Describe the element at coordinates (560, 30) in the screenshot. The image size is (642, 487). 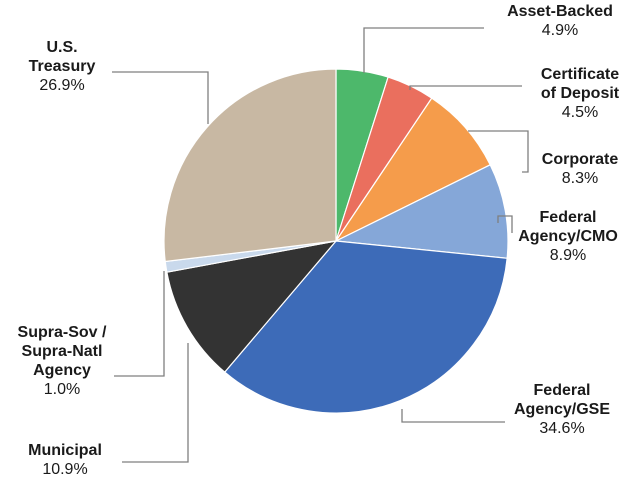
I see `slice-value-label: 4.9%` at that location.